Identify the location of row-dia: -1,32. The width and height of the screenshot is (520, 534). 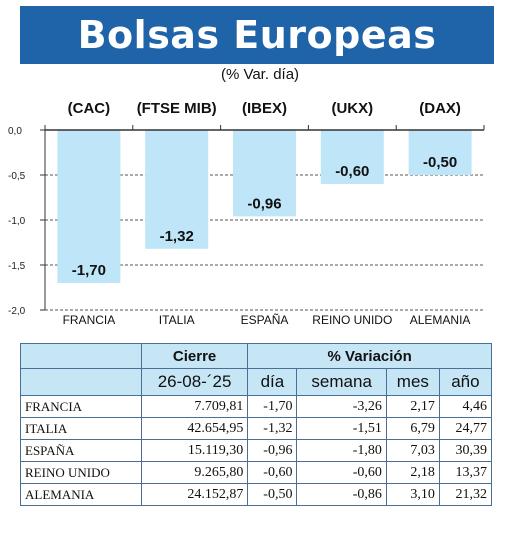
(272, 428).